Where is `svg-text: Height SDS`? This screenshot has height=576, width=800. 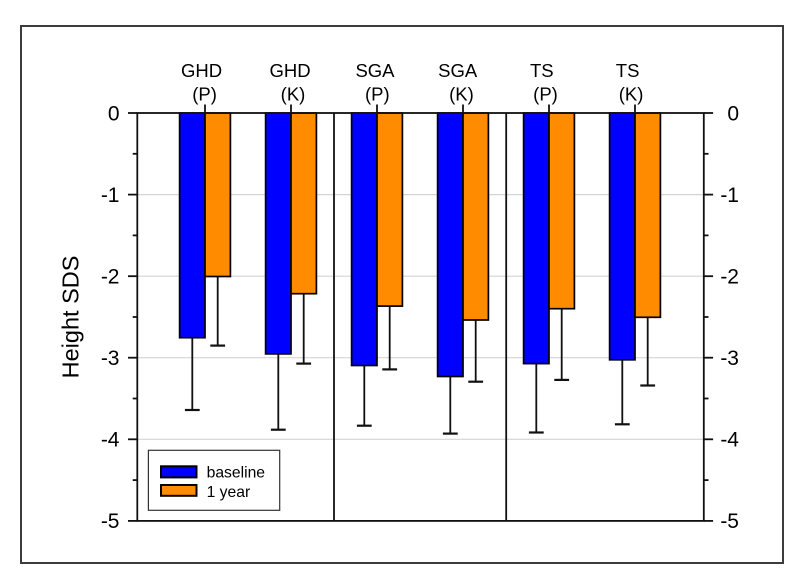
svg-text: Height SDS is located at coordinates (71, 317).